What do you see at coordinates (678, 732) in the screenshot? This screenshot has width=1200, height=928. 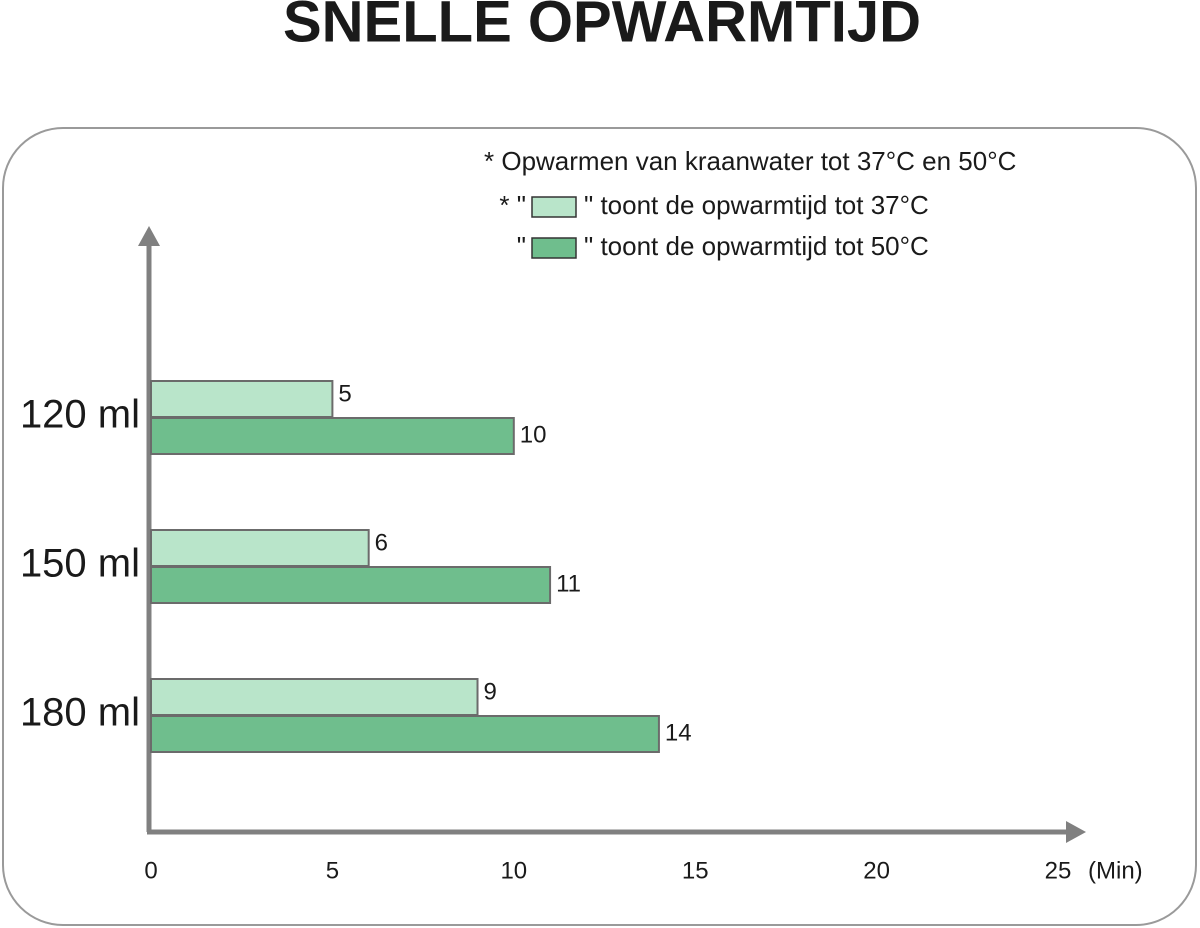 I see `value-label: 14` at bounding box center [678, 732].